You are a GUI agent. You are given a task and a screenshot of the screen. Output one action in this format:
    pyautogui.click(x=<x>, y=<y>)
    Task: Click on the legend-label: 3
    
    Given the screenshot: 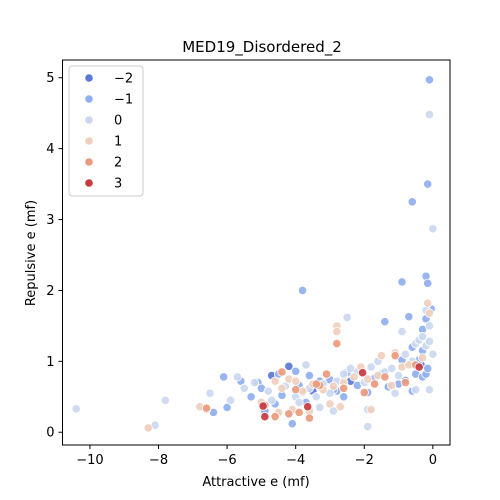 What is the action you would take?
    pyautogui.click(x=118, y=184)
    